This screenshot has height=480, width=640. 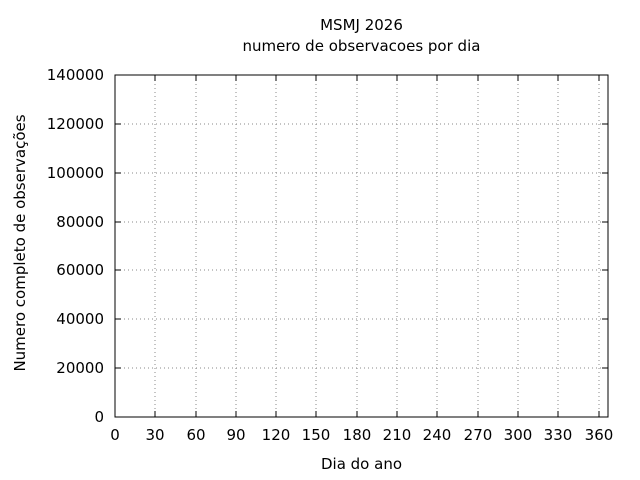 I want to click on x-tick-label: 360, so click(x=599, y=435).